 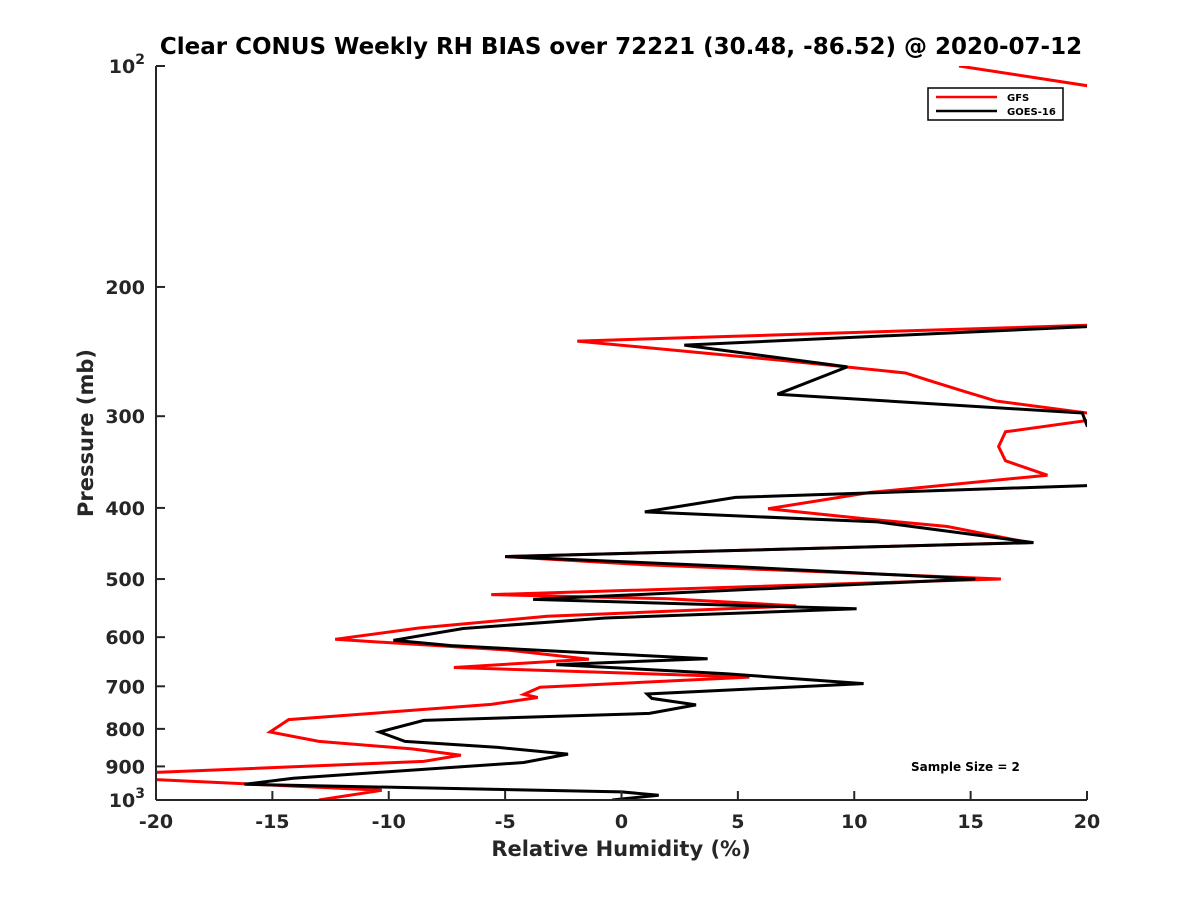 What do you see at coordinates (1031, 112) in the screenshot?
I see `legend-label-goes16: GOES-16` at bounding box center [1031, 112].